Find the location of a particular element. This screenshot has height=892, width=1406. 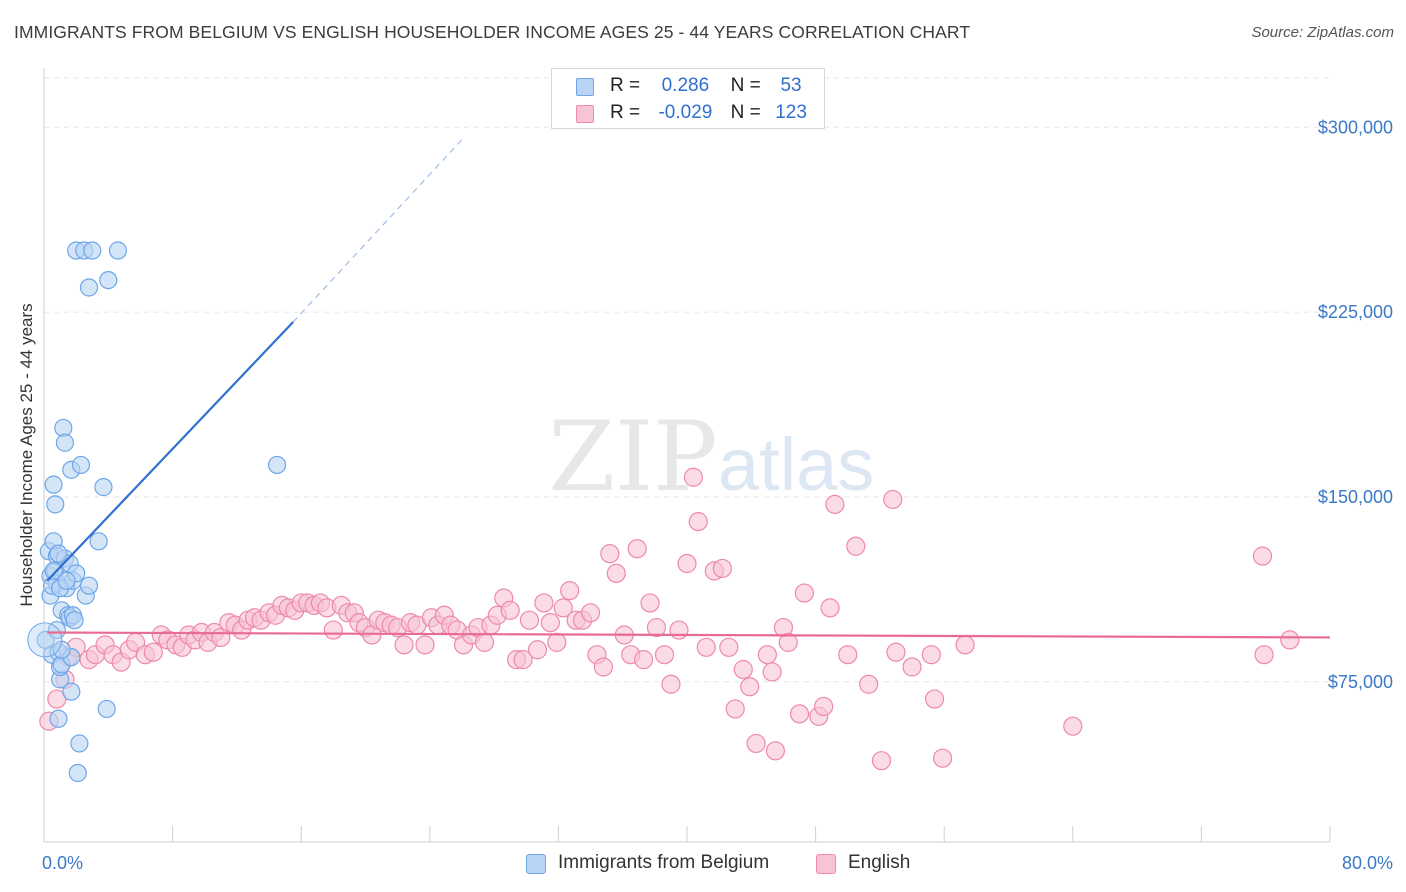

r-value: 0.286 is located at coordinates (685, 85).